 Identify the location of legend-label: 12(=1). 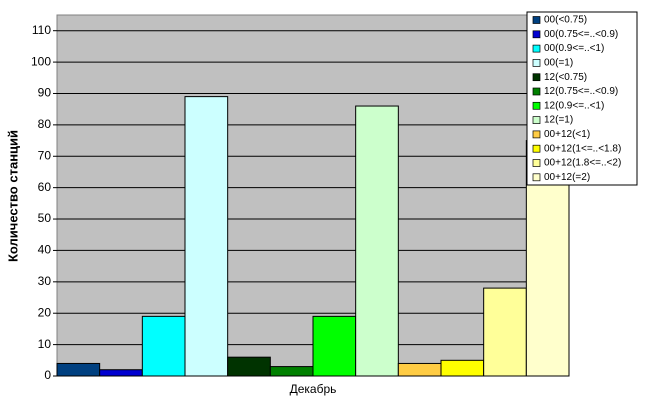
(558, 120).